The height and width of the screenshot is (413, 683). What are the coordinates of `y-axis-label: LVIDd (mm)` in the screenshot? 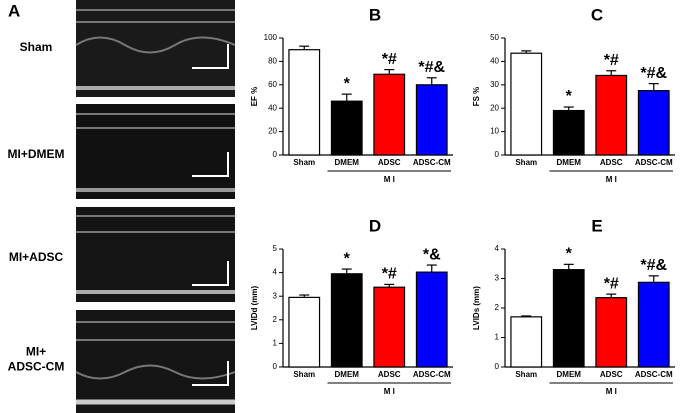 It's located at (254, 308).